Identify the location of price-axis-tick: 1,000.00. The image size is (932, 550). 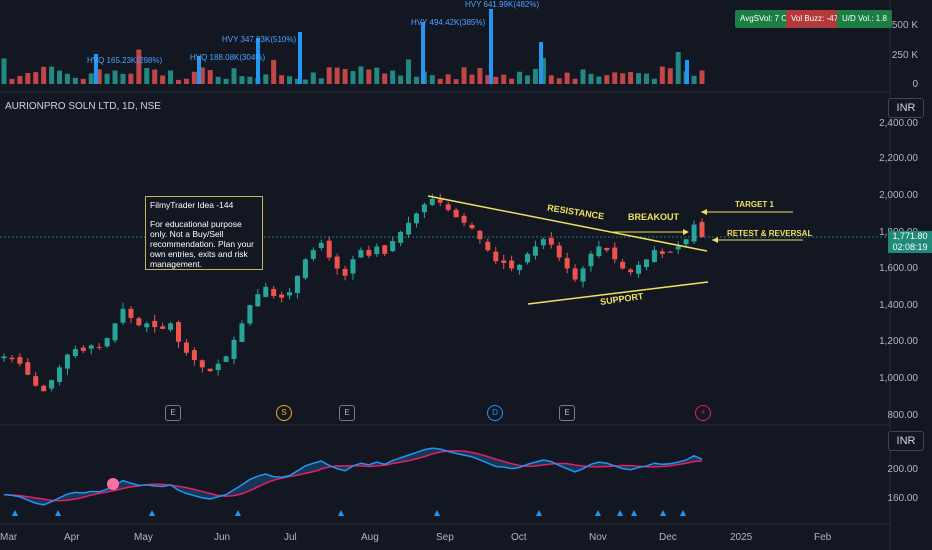
(898, 378).